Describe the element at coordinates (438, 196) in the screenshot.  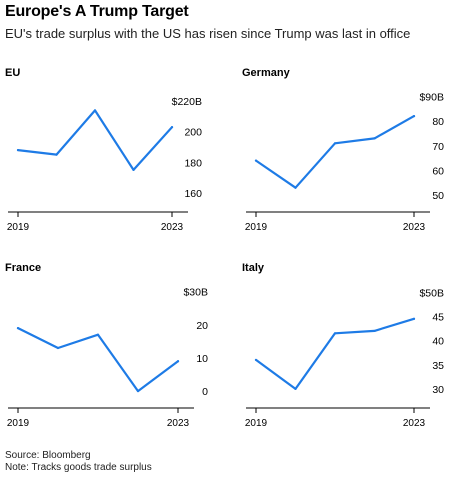
I see `y-tick-label: 50` at that location.